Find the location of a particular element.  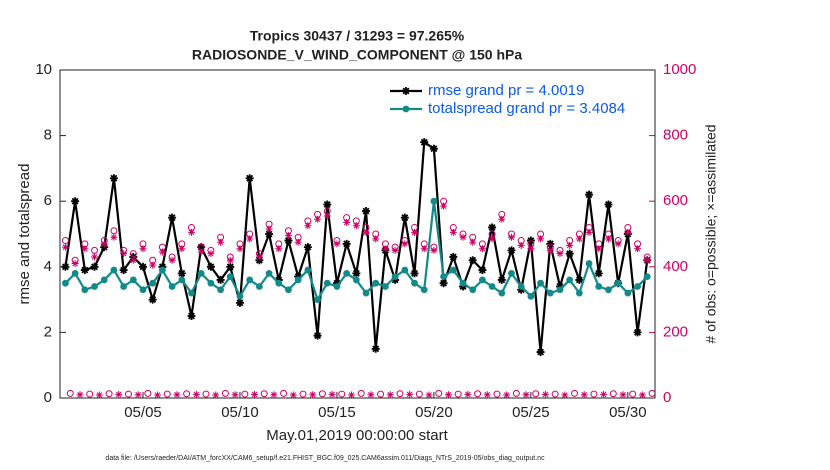

y-tick-label: 2 is located at coordinates (48, 331).